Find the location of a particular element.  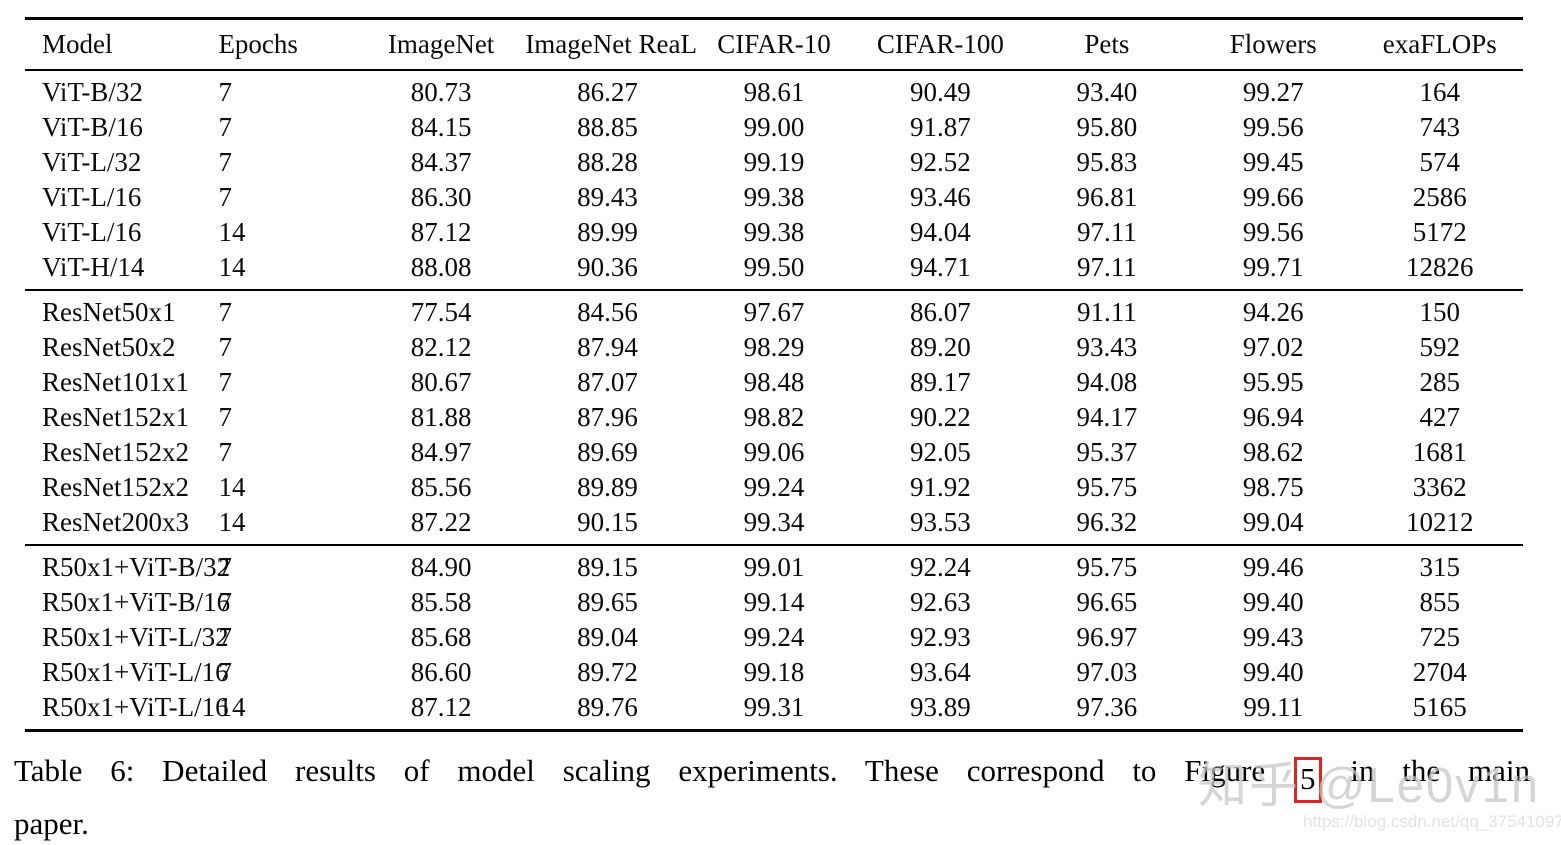

value-cell-cifar-100: 94.71 is located at coordinates (940, 267).